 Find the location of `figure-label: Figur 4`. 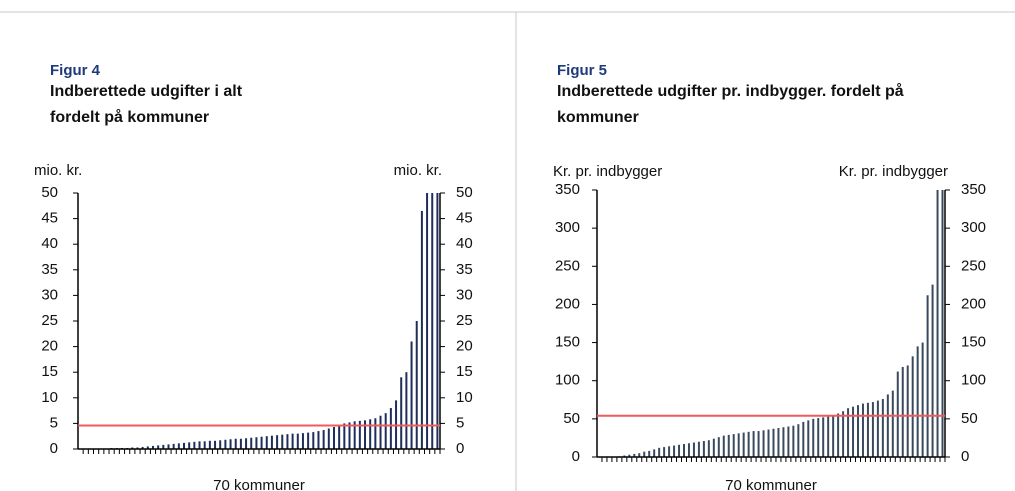

figure-label: Figur 4 is located at coordinates (75, 70).